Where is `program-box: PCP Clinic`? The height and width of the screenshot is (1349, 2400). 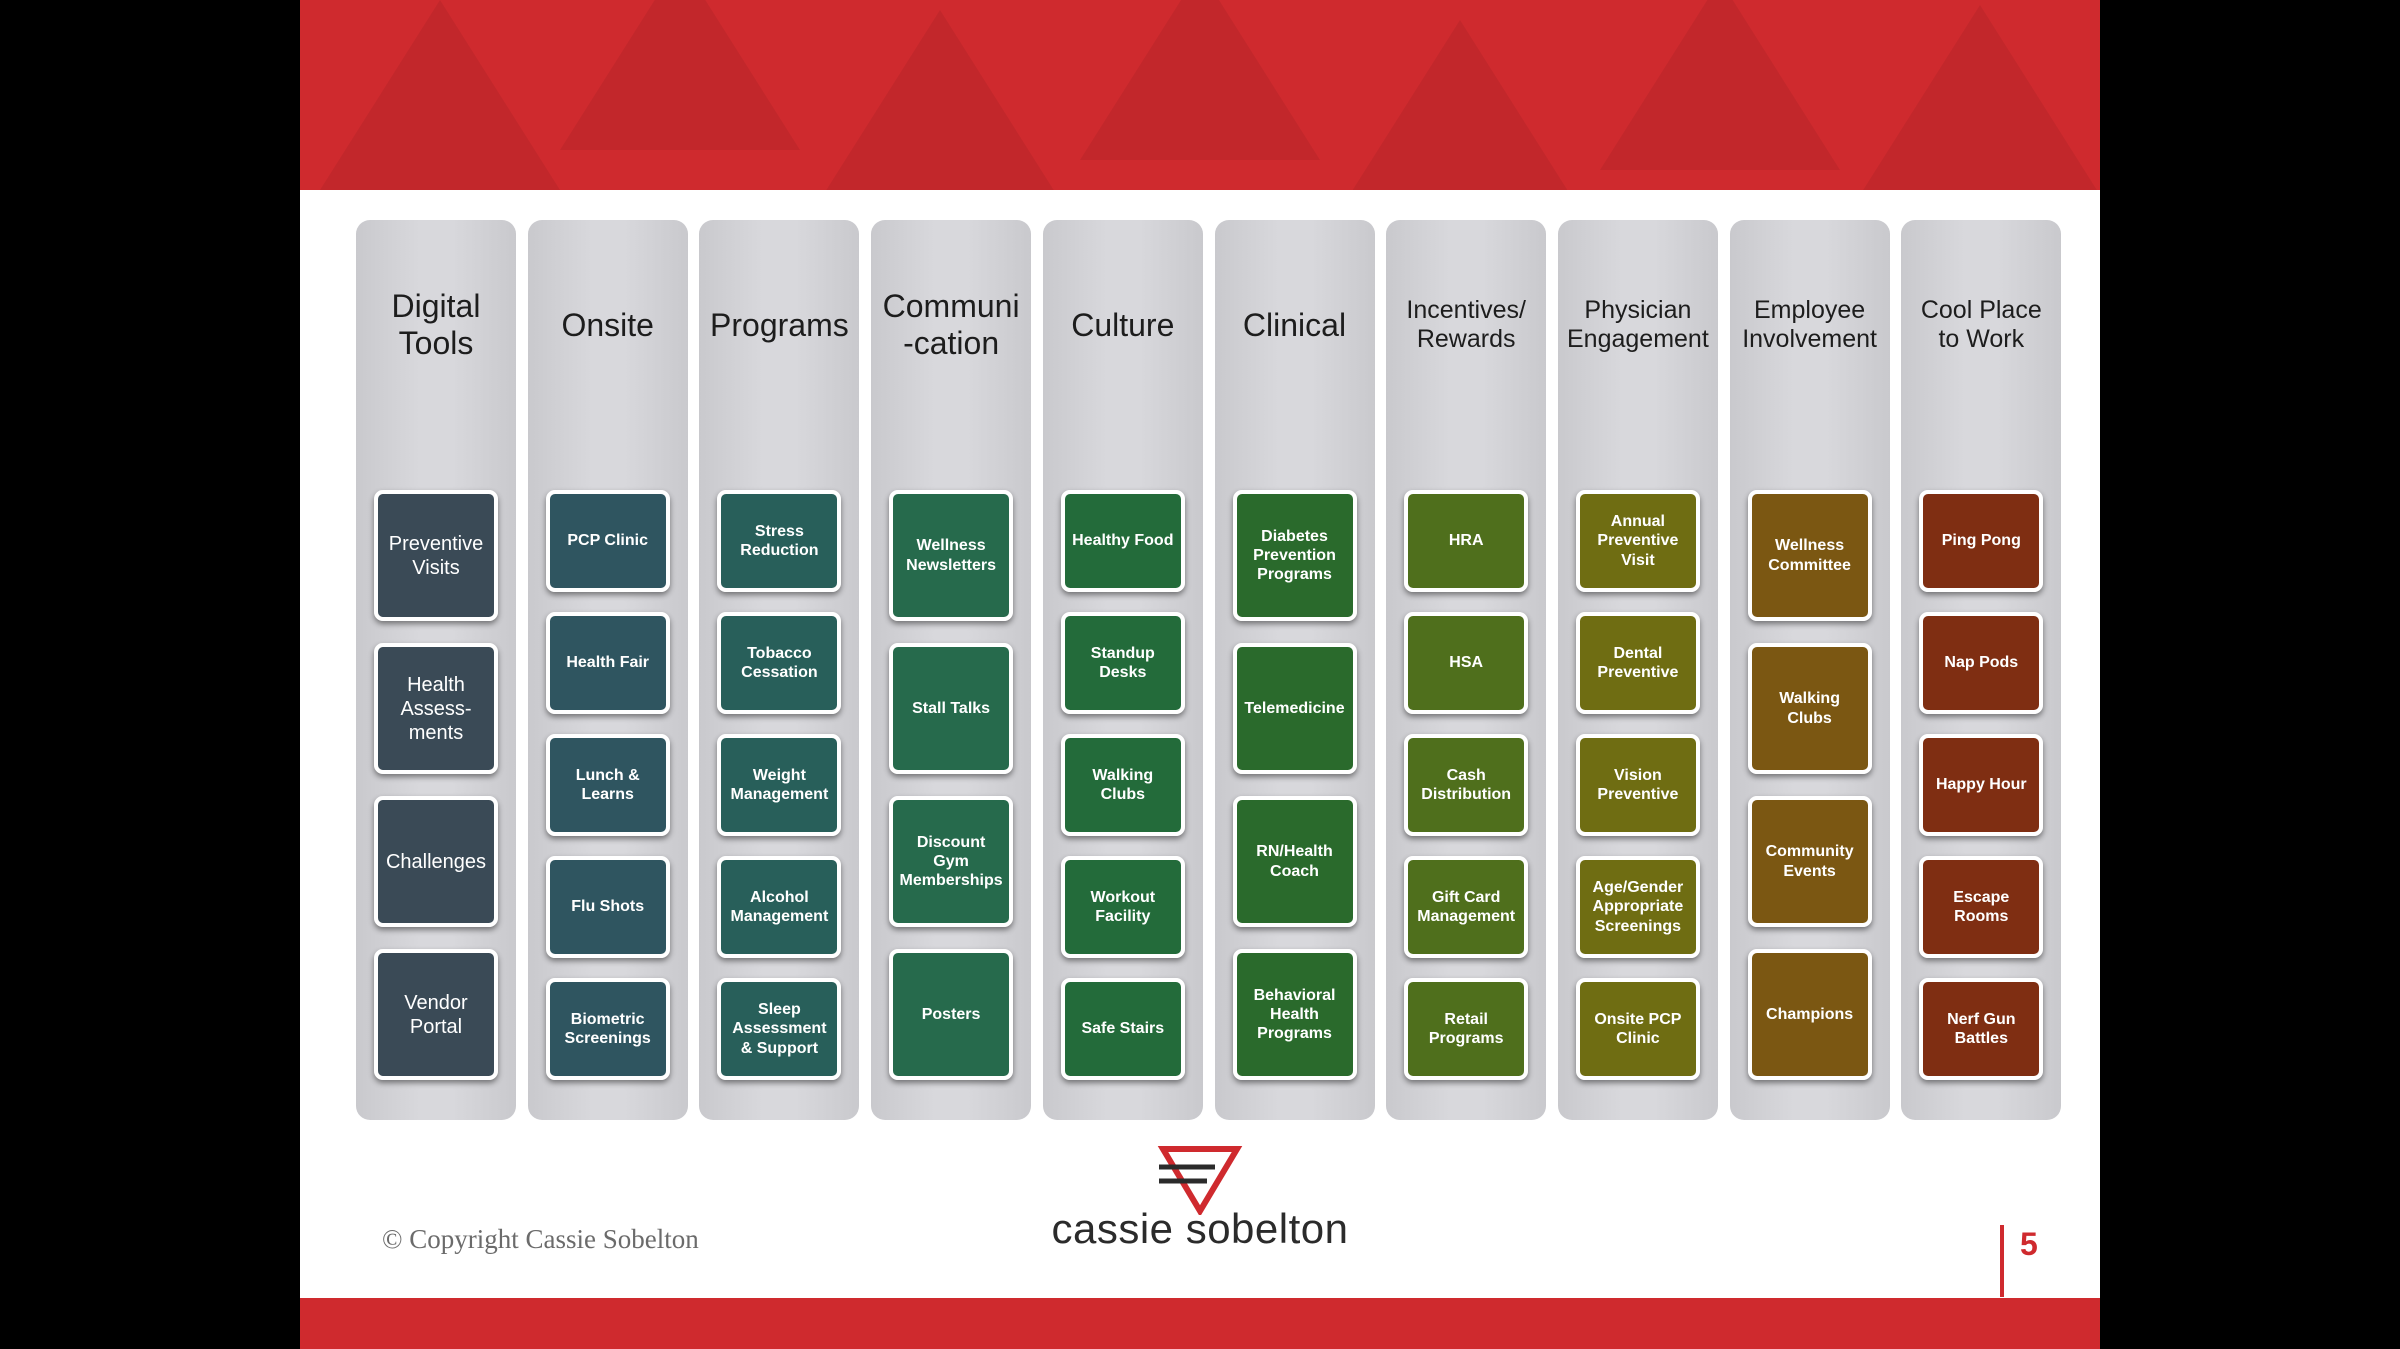 program-box: PCP Clinic is located at coordinates (607, 541).